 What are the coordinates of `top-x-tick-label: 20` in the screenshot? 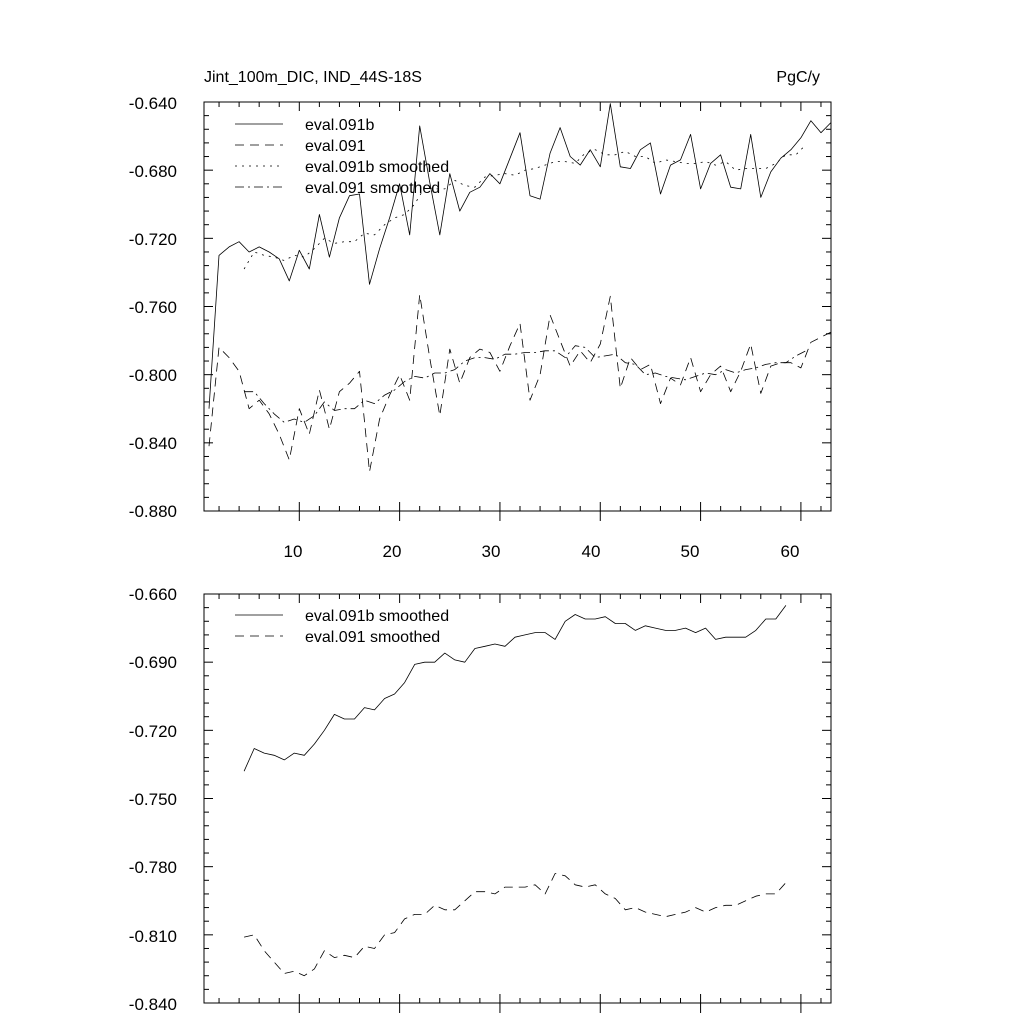 It's located at (392, 551).